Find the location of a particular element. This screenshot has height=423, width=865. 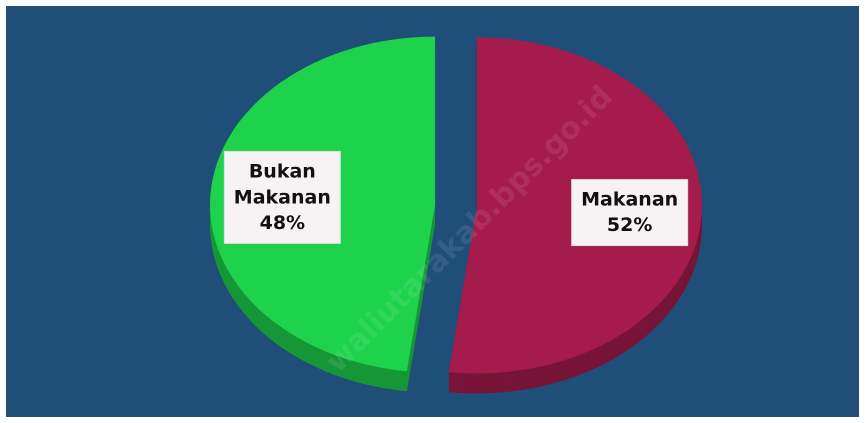

category-label: Bukan Makanan is located at coordinates (282, 184).